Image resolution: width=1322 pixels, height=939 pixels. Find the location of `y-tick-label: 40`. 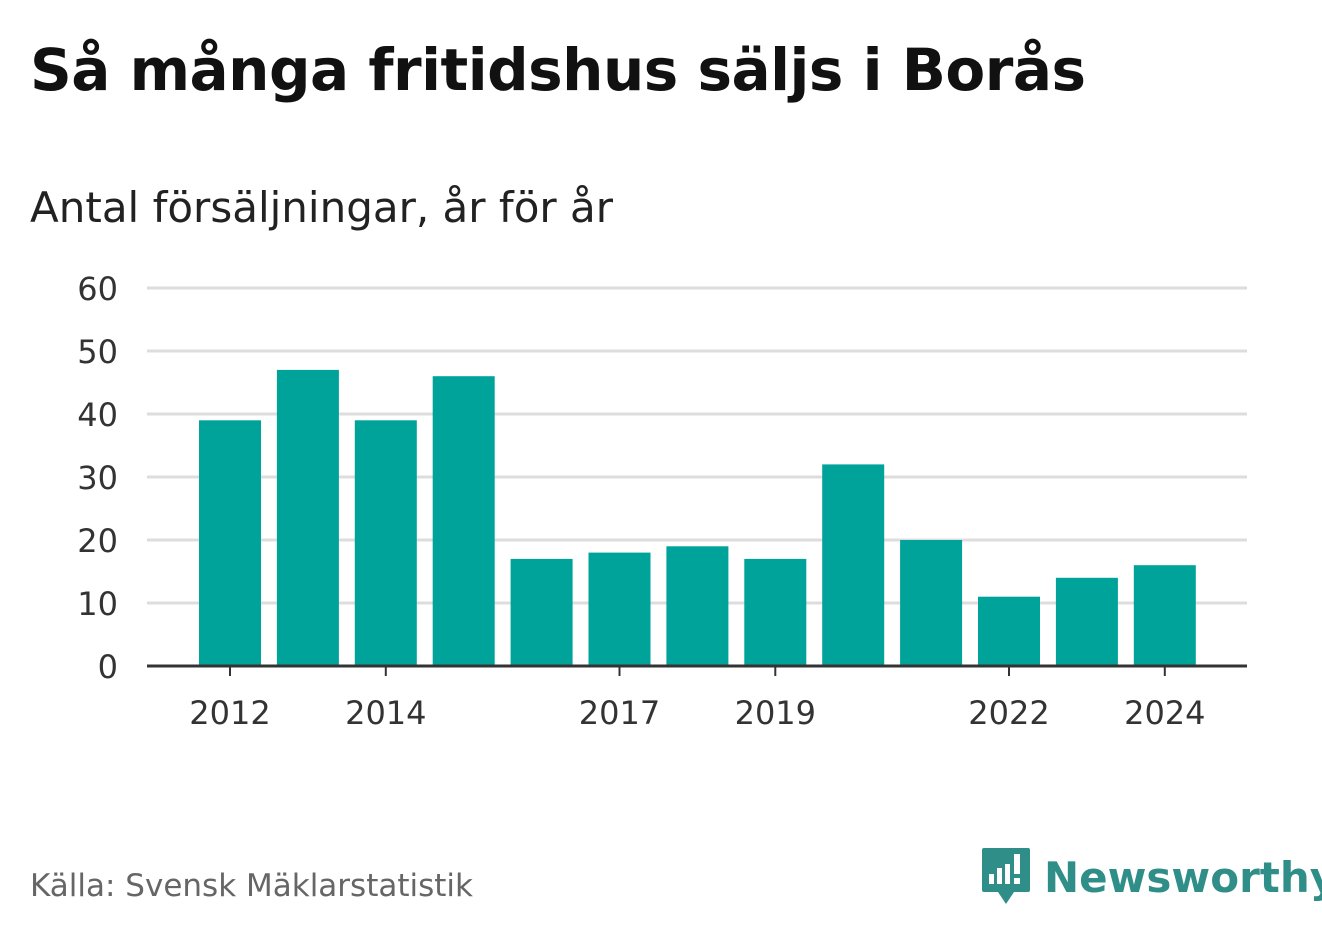

y-tick-label: 40 is located at coordinates (97, 415).